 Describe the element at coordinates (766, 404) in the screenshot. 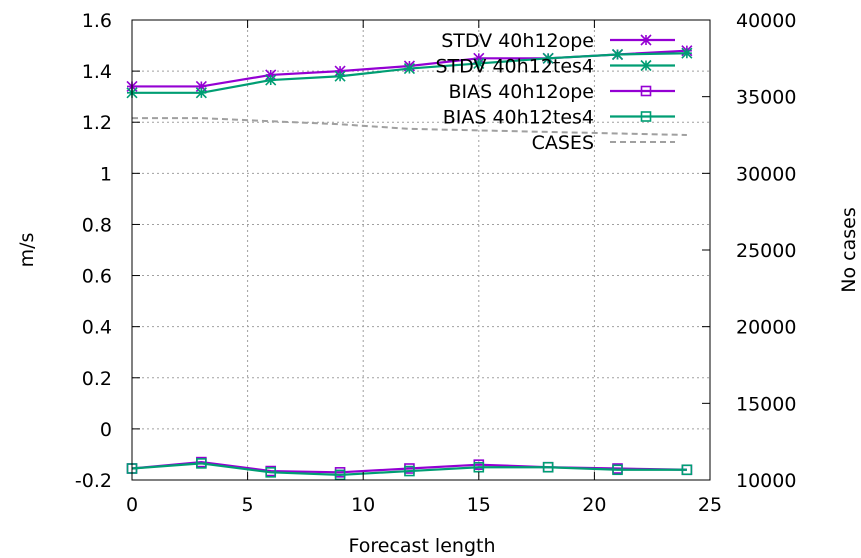

I see `y2-tick-label: 15000` at that location.